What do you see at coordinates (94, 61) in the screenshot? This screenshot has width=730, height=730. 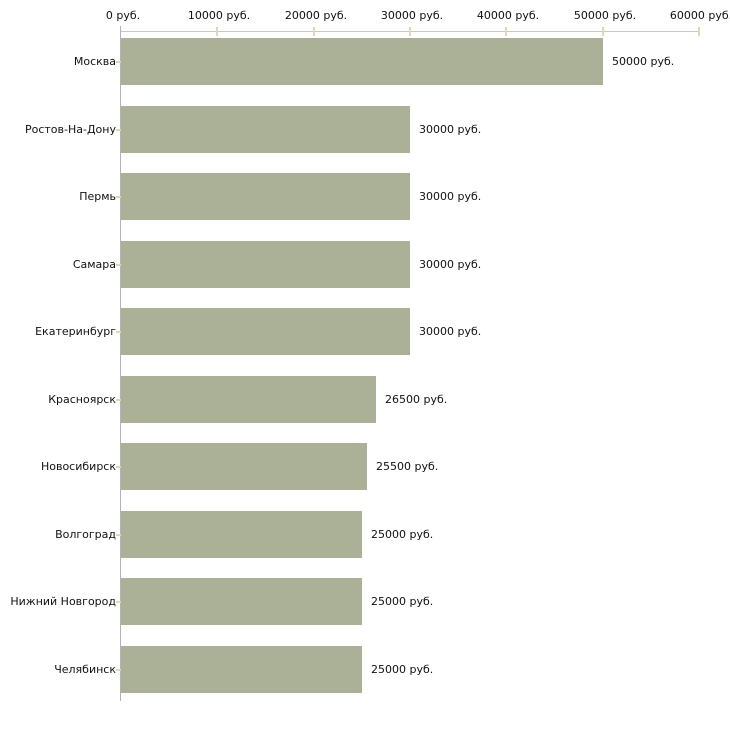 I see `category-label: Москва` at bounding box center [94, 61].